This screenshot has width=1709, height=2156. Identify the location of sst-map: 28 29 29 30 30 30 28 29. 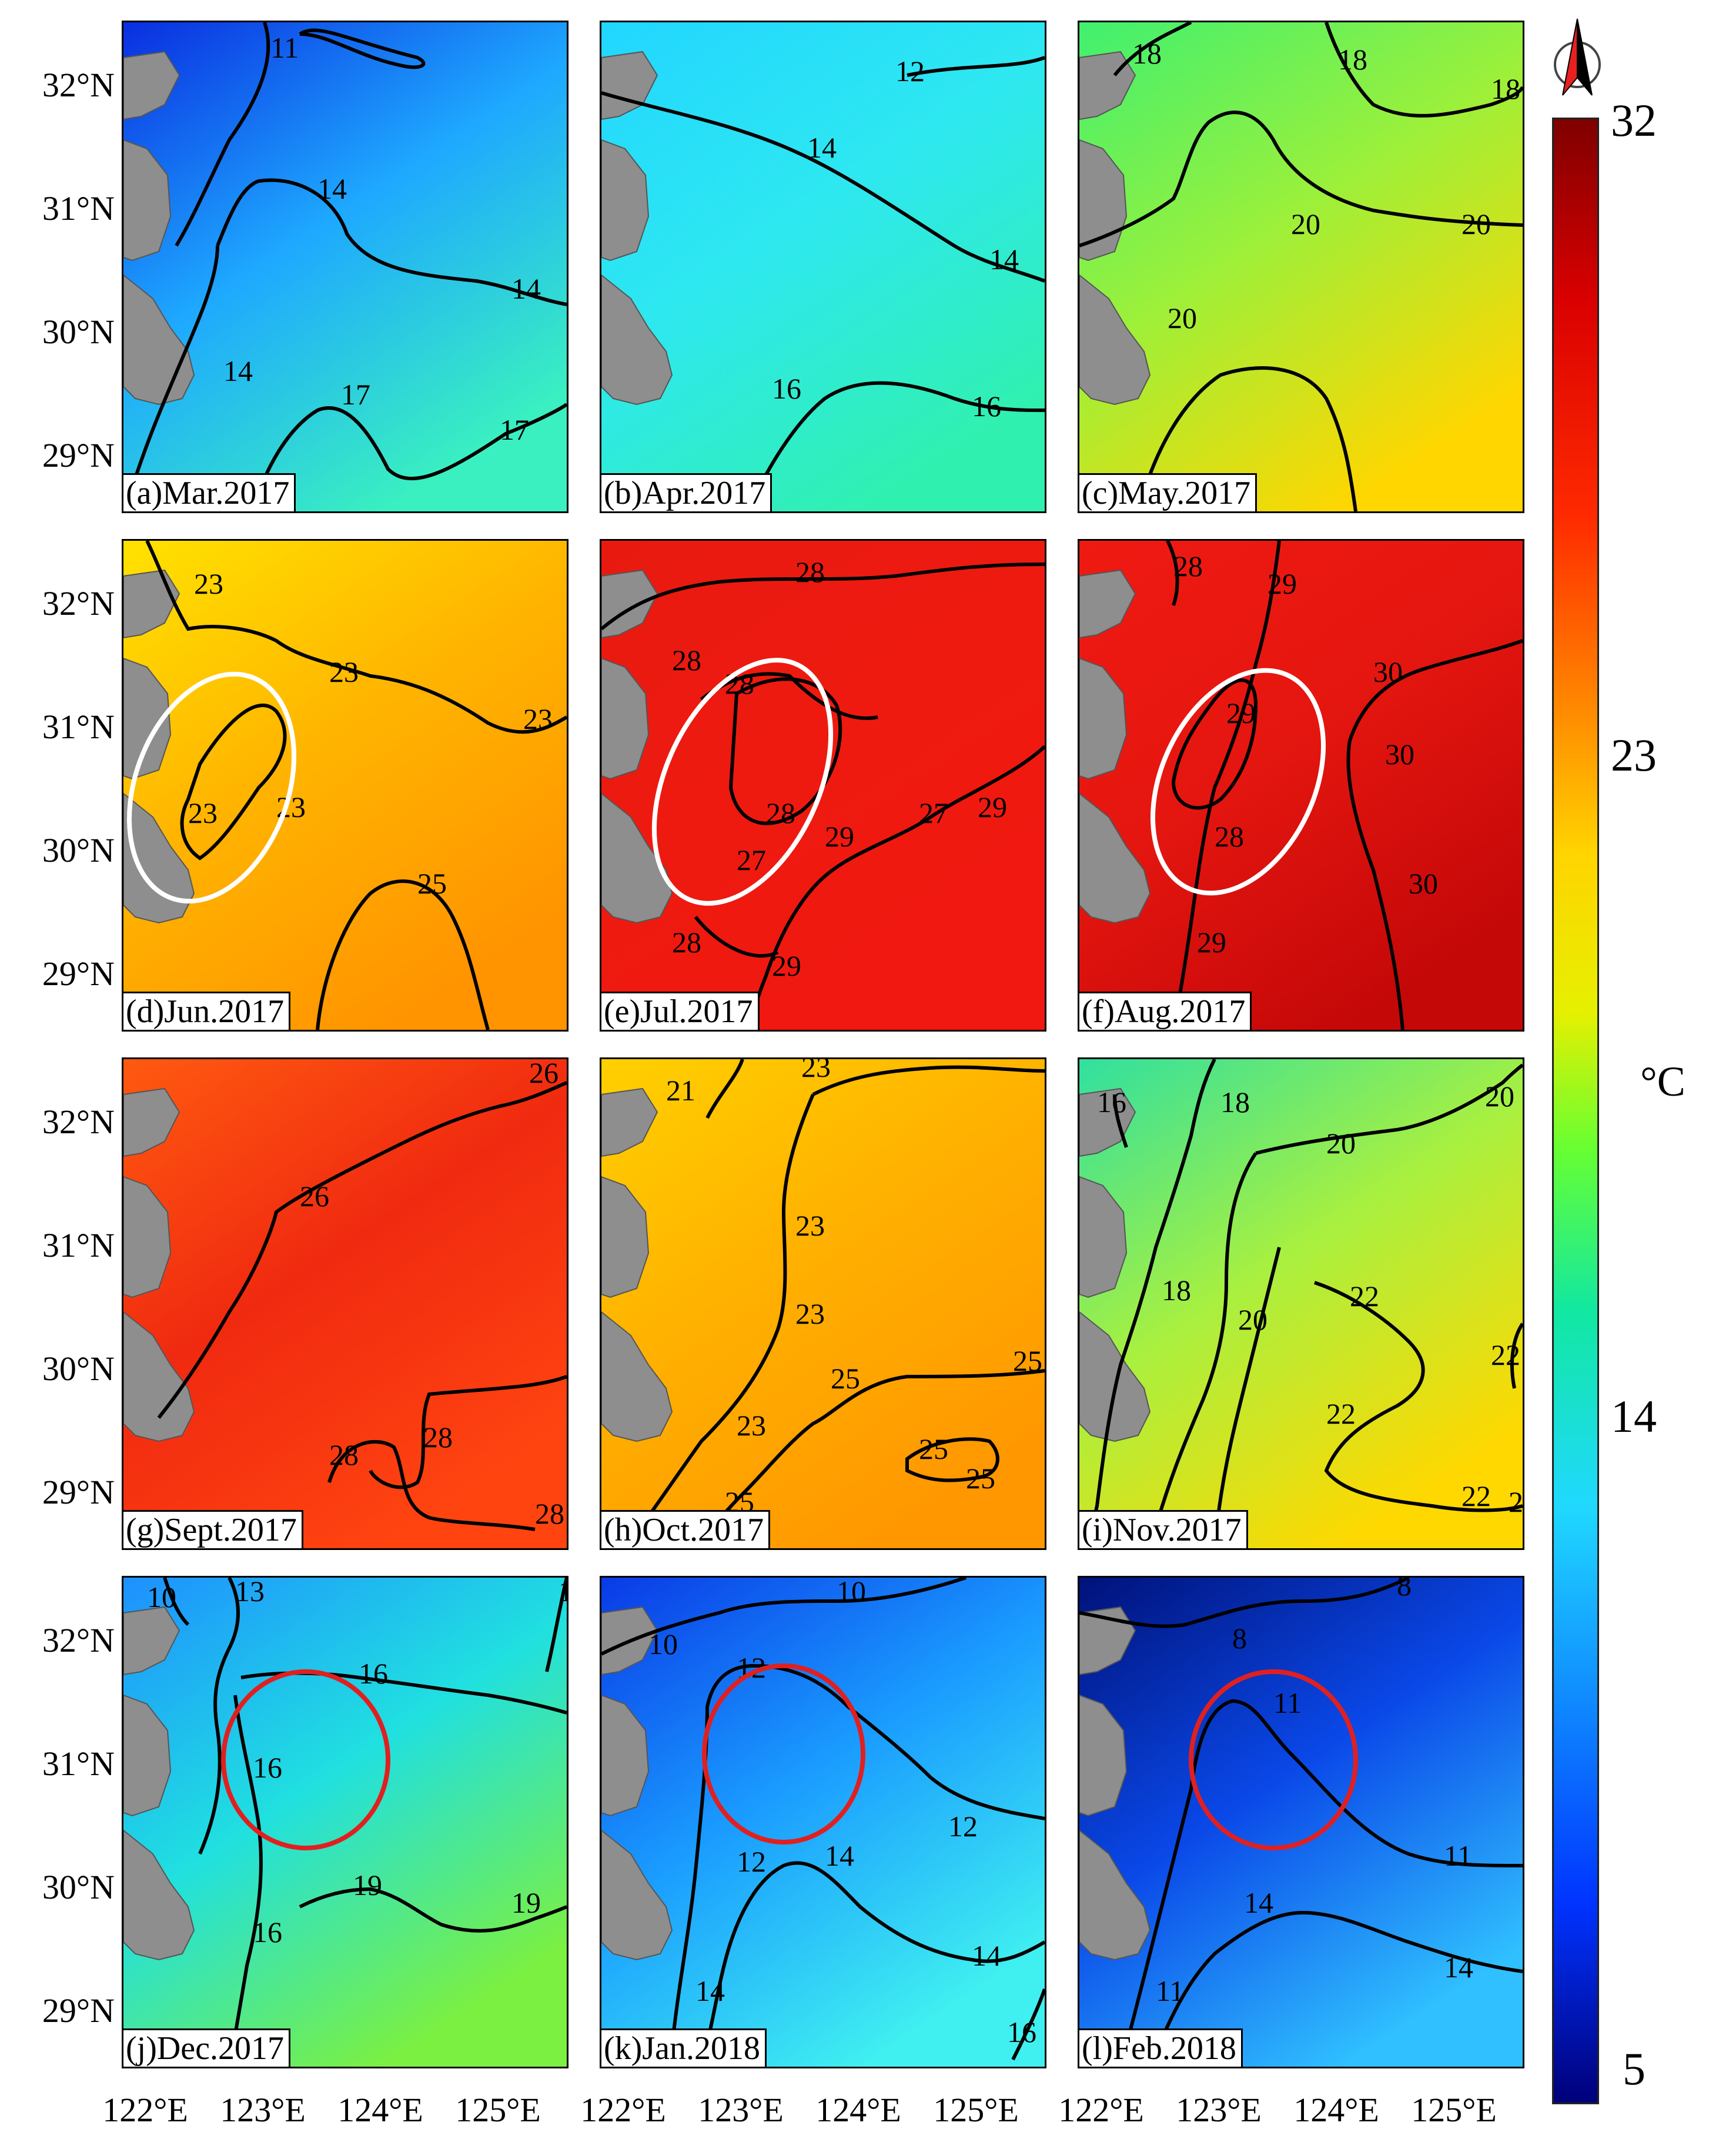
(1301, 785).